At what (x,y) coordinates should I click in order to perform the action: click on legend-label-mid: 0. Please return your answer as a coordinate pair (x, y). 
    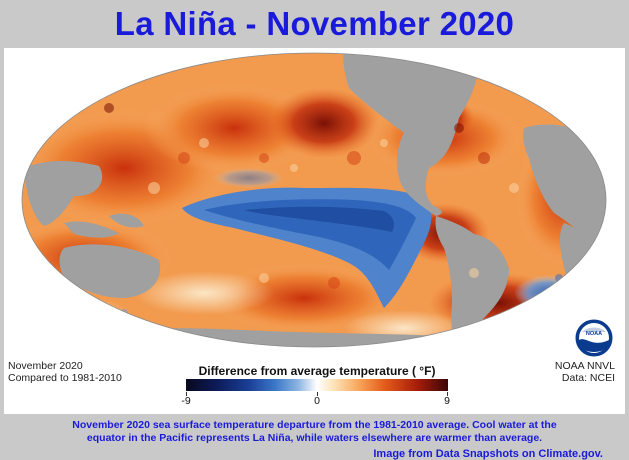
    Looking at the image, I should click on (317, 401).